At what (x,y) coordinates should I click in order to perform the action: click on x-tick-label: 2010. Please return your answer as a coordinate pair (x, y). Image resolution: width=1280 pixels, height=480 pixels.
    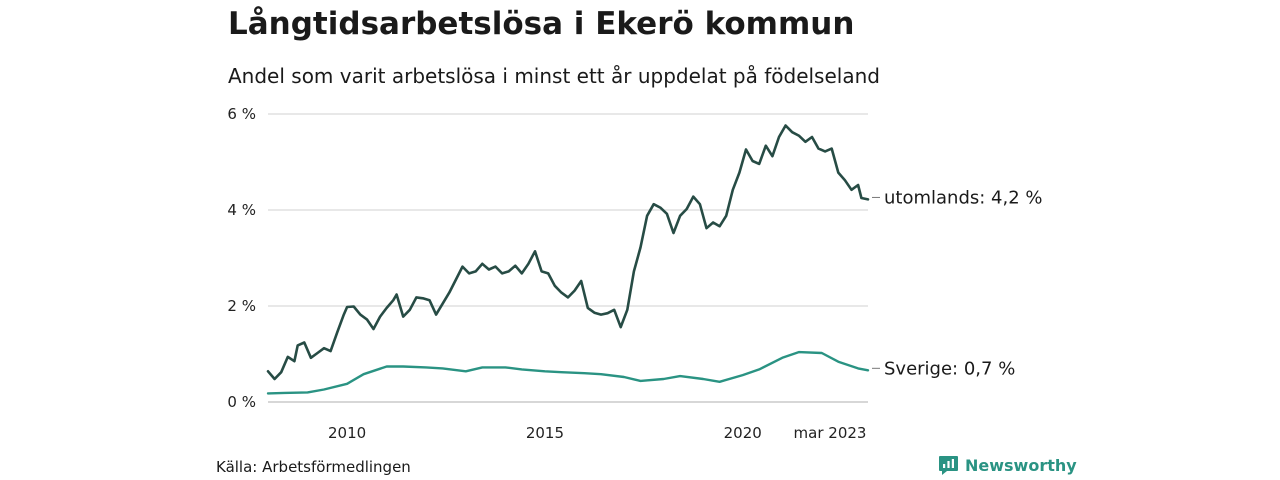
    Looking at the image, I should click on (347, 433).